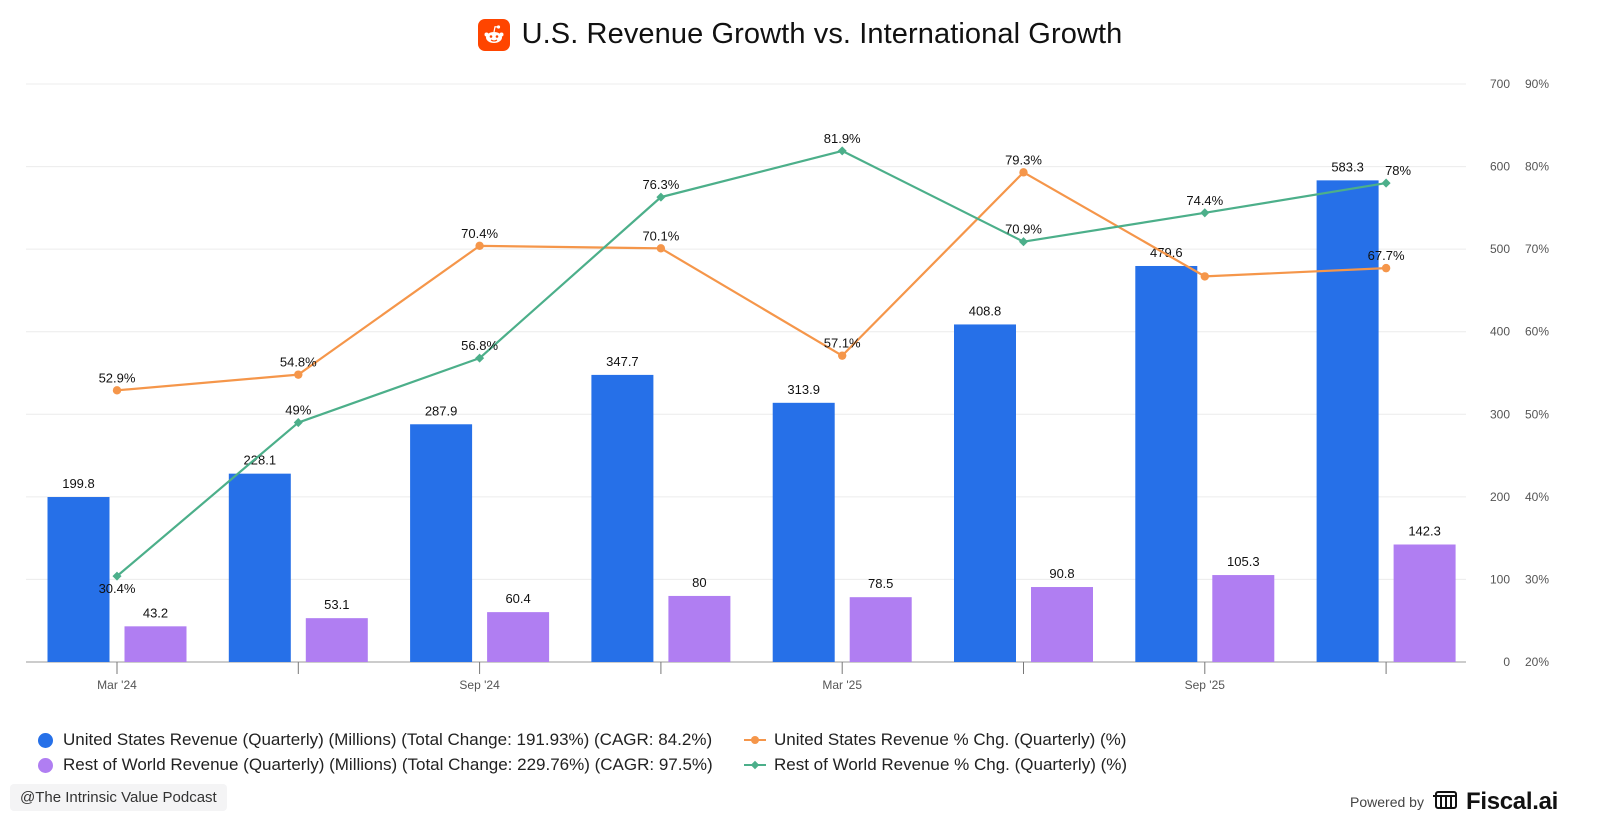 This screenshot has width=1600, height=840. Describe the element at coordinates (118, 797) in the screenshot. I see `watermark: @The Intrinsic Value Podcast` at that location.